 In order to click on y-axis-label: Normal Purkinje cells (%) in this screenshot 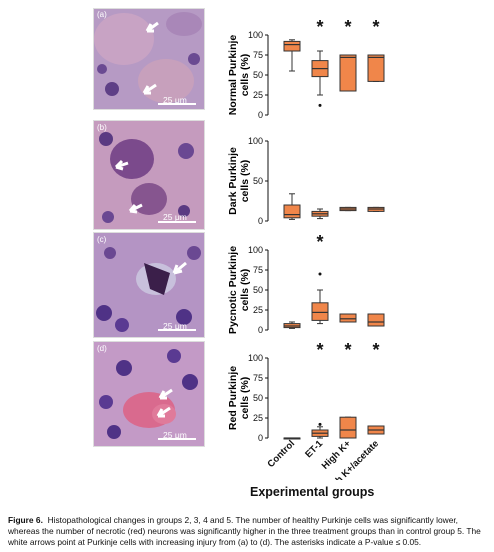, I will do `click(239, 75)`.